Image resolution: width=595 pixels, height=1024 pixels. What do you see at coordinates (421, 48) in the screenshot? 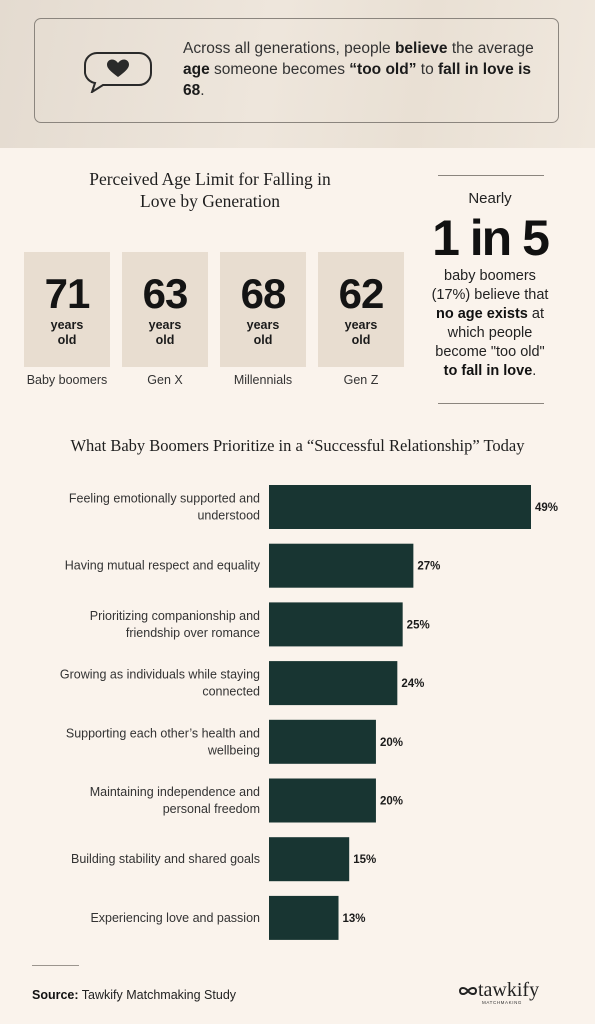
I see `callout-text-part: believe` at bounding box center [421, 48].